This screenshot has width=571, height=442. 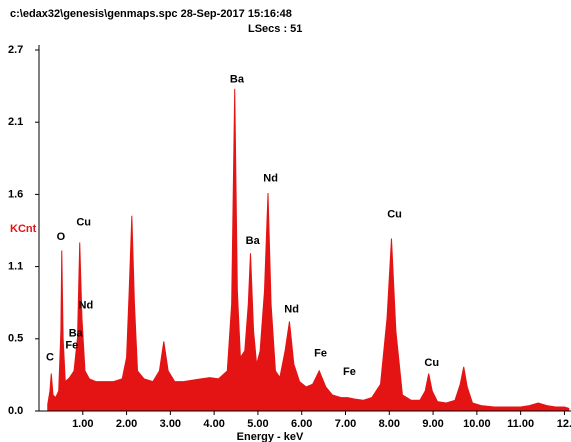 What do you see at coordinates (15, 122) in the screenshot?
I see `y-tick-label: 2.1` at bounding box center [15, 122].